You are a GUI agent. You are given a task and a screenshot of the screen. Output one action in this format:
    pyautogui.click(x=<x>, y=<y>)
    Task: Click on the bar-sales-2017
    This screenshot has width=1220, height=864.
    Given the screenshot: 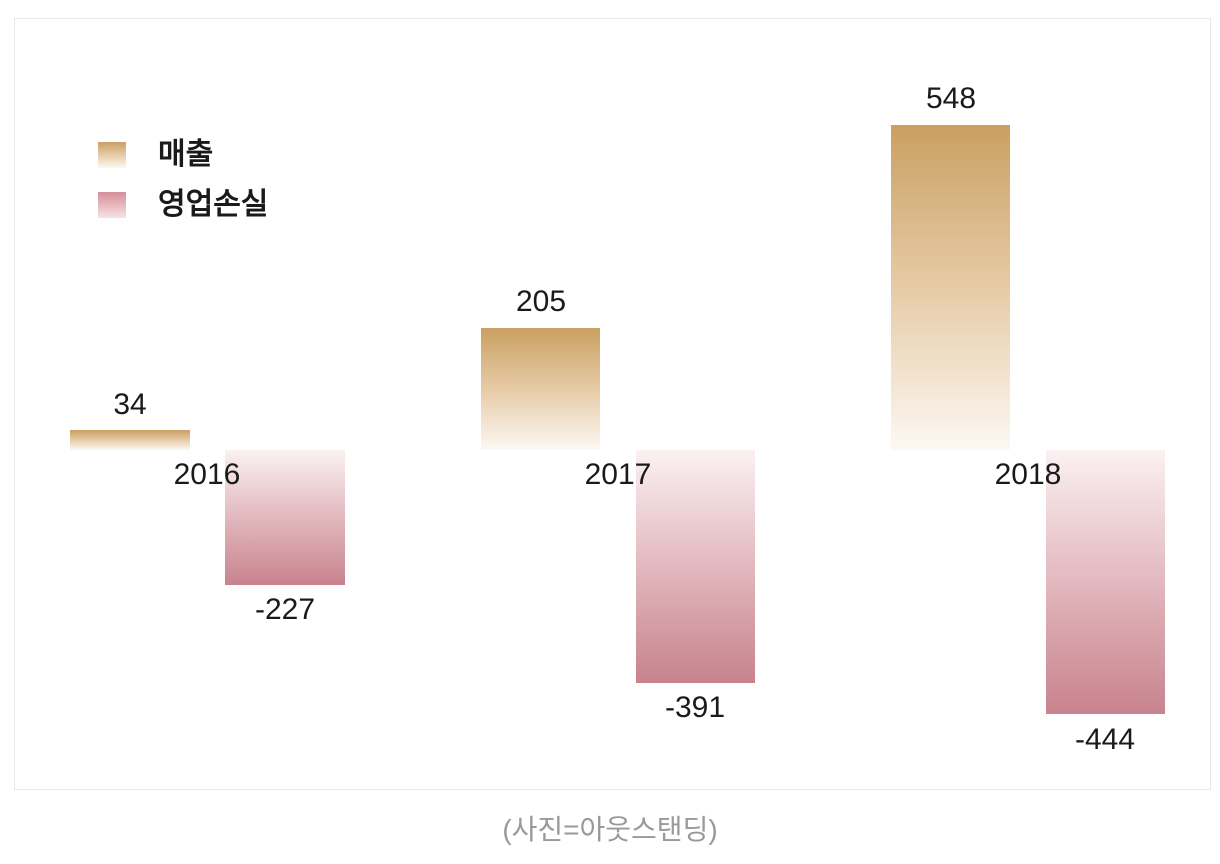 What is the action you would take?
    pyautogui.click(x=540, y=389)
    